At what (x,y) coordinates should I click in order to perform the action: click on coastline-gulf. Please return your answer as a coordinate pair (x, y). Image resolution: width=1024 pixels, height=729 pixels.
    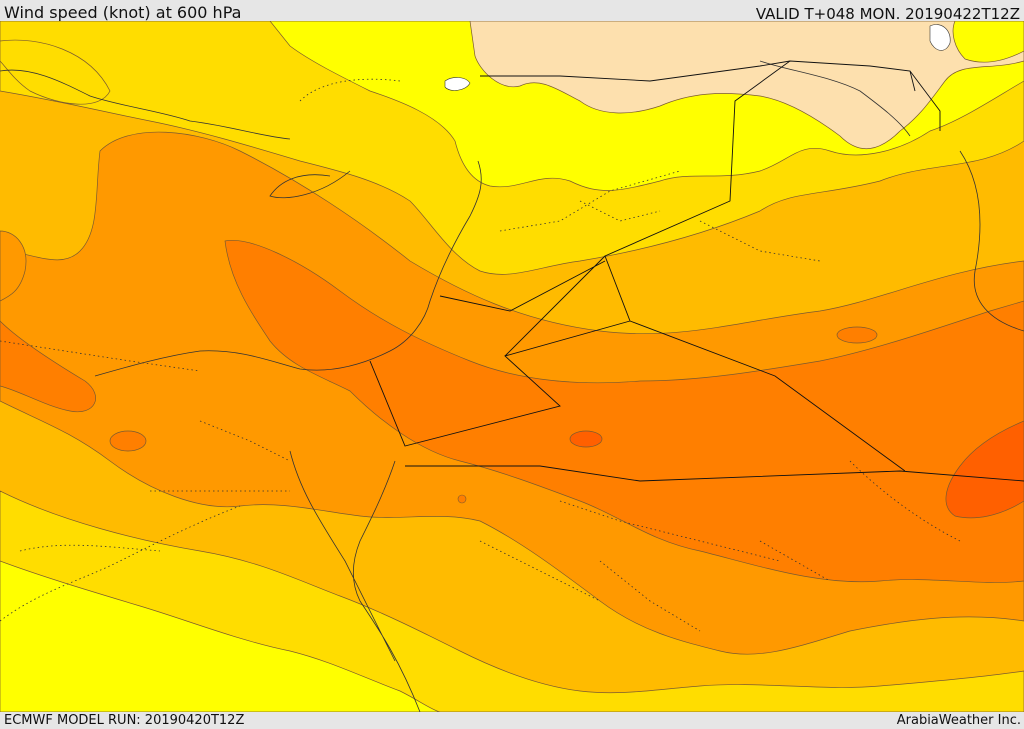
    Looking at the image, I should click on (891, 196).